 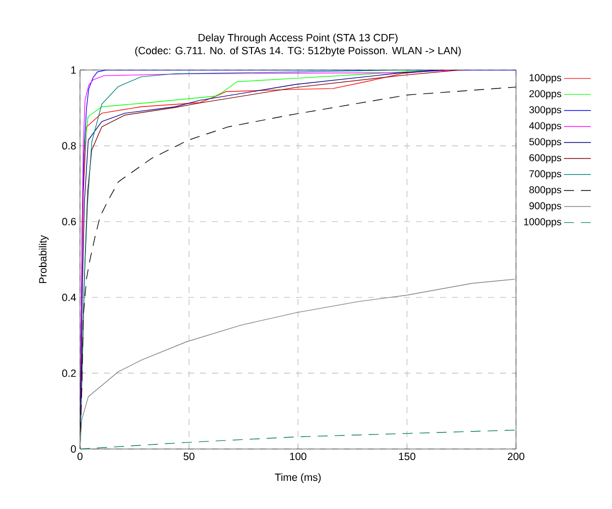 What do you see at coordinates (69, 146) in the screenshot?
I see `y-tick-label: 0.8` at bounding box center [69, 146].